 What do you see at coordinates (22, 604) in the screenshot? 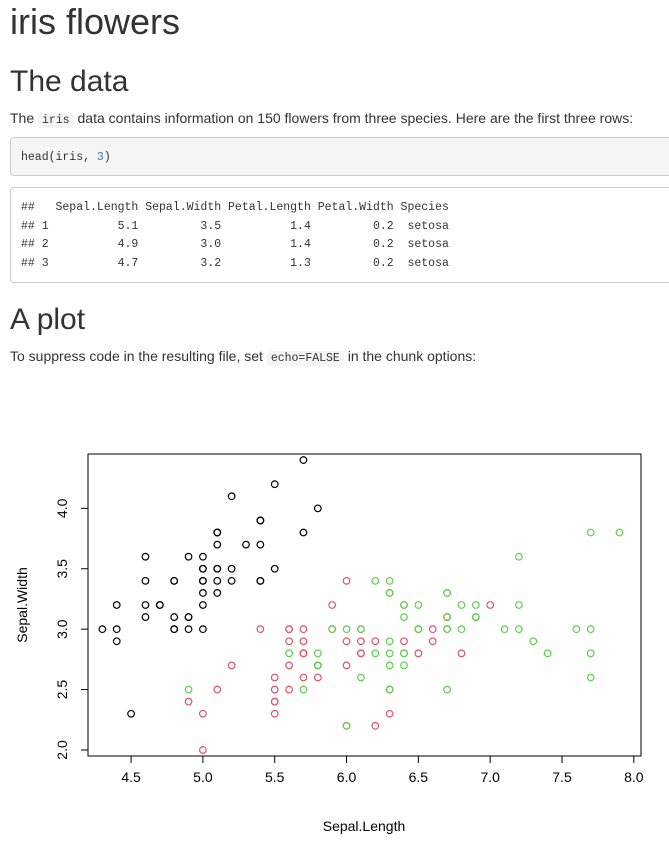
I see `y-axis-title: Sepal.Width` at bounding box center [22, 604].